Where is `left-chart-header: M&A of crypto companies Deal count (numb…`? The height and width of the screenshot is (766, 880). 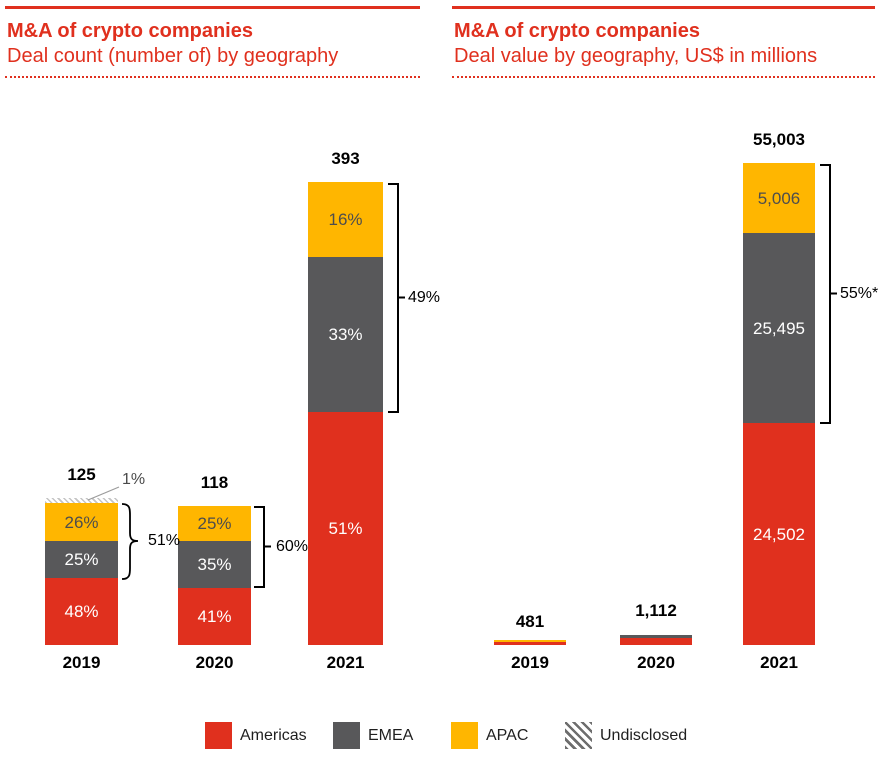
left-chart-header: M&A of crypto companies Deal count (numb… is located at coordinates (212, 42).